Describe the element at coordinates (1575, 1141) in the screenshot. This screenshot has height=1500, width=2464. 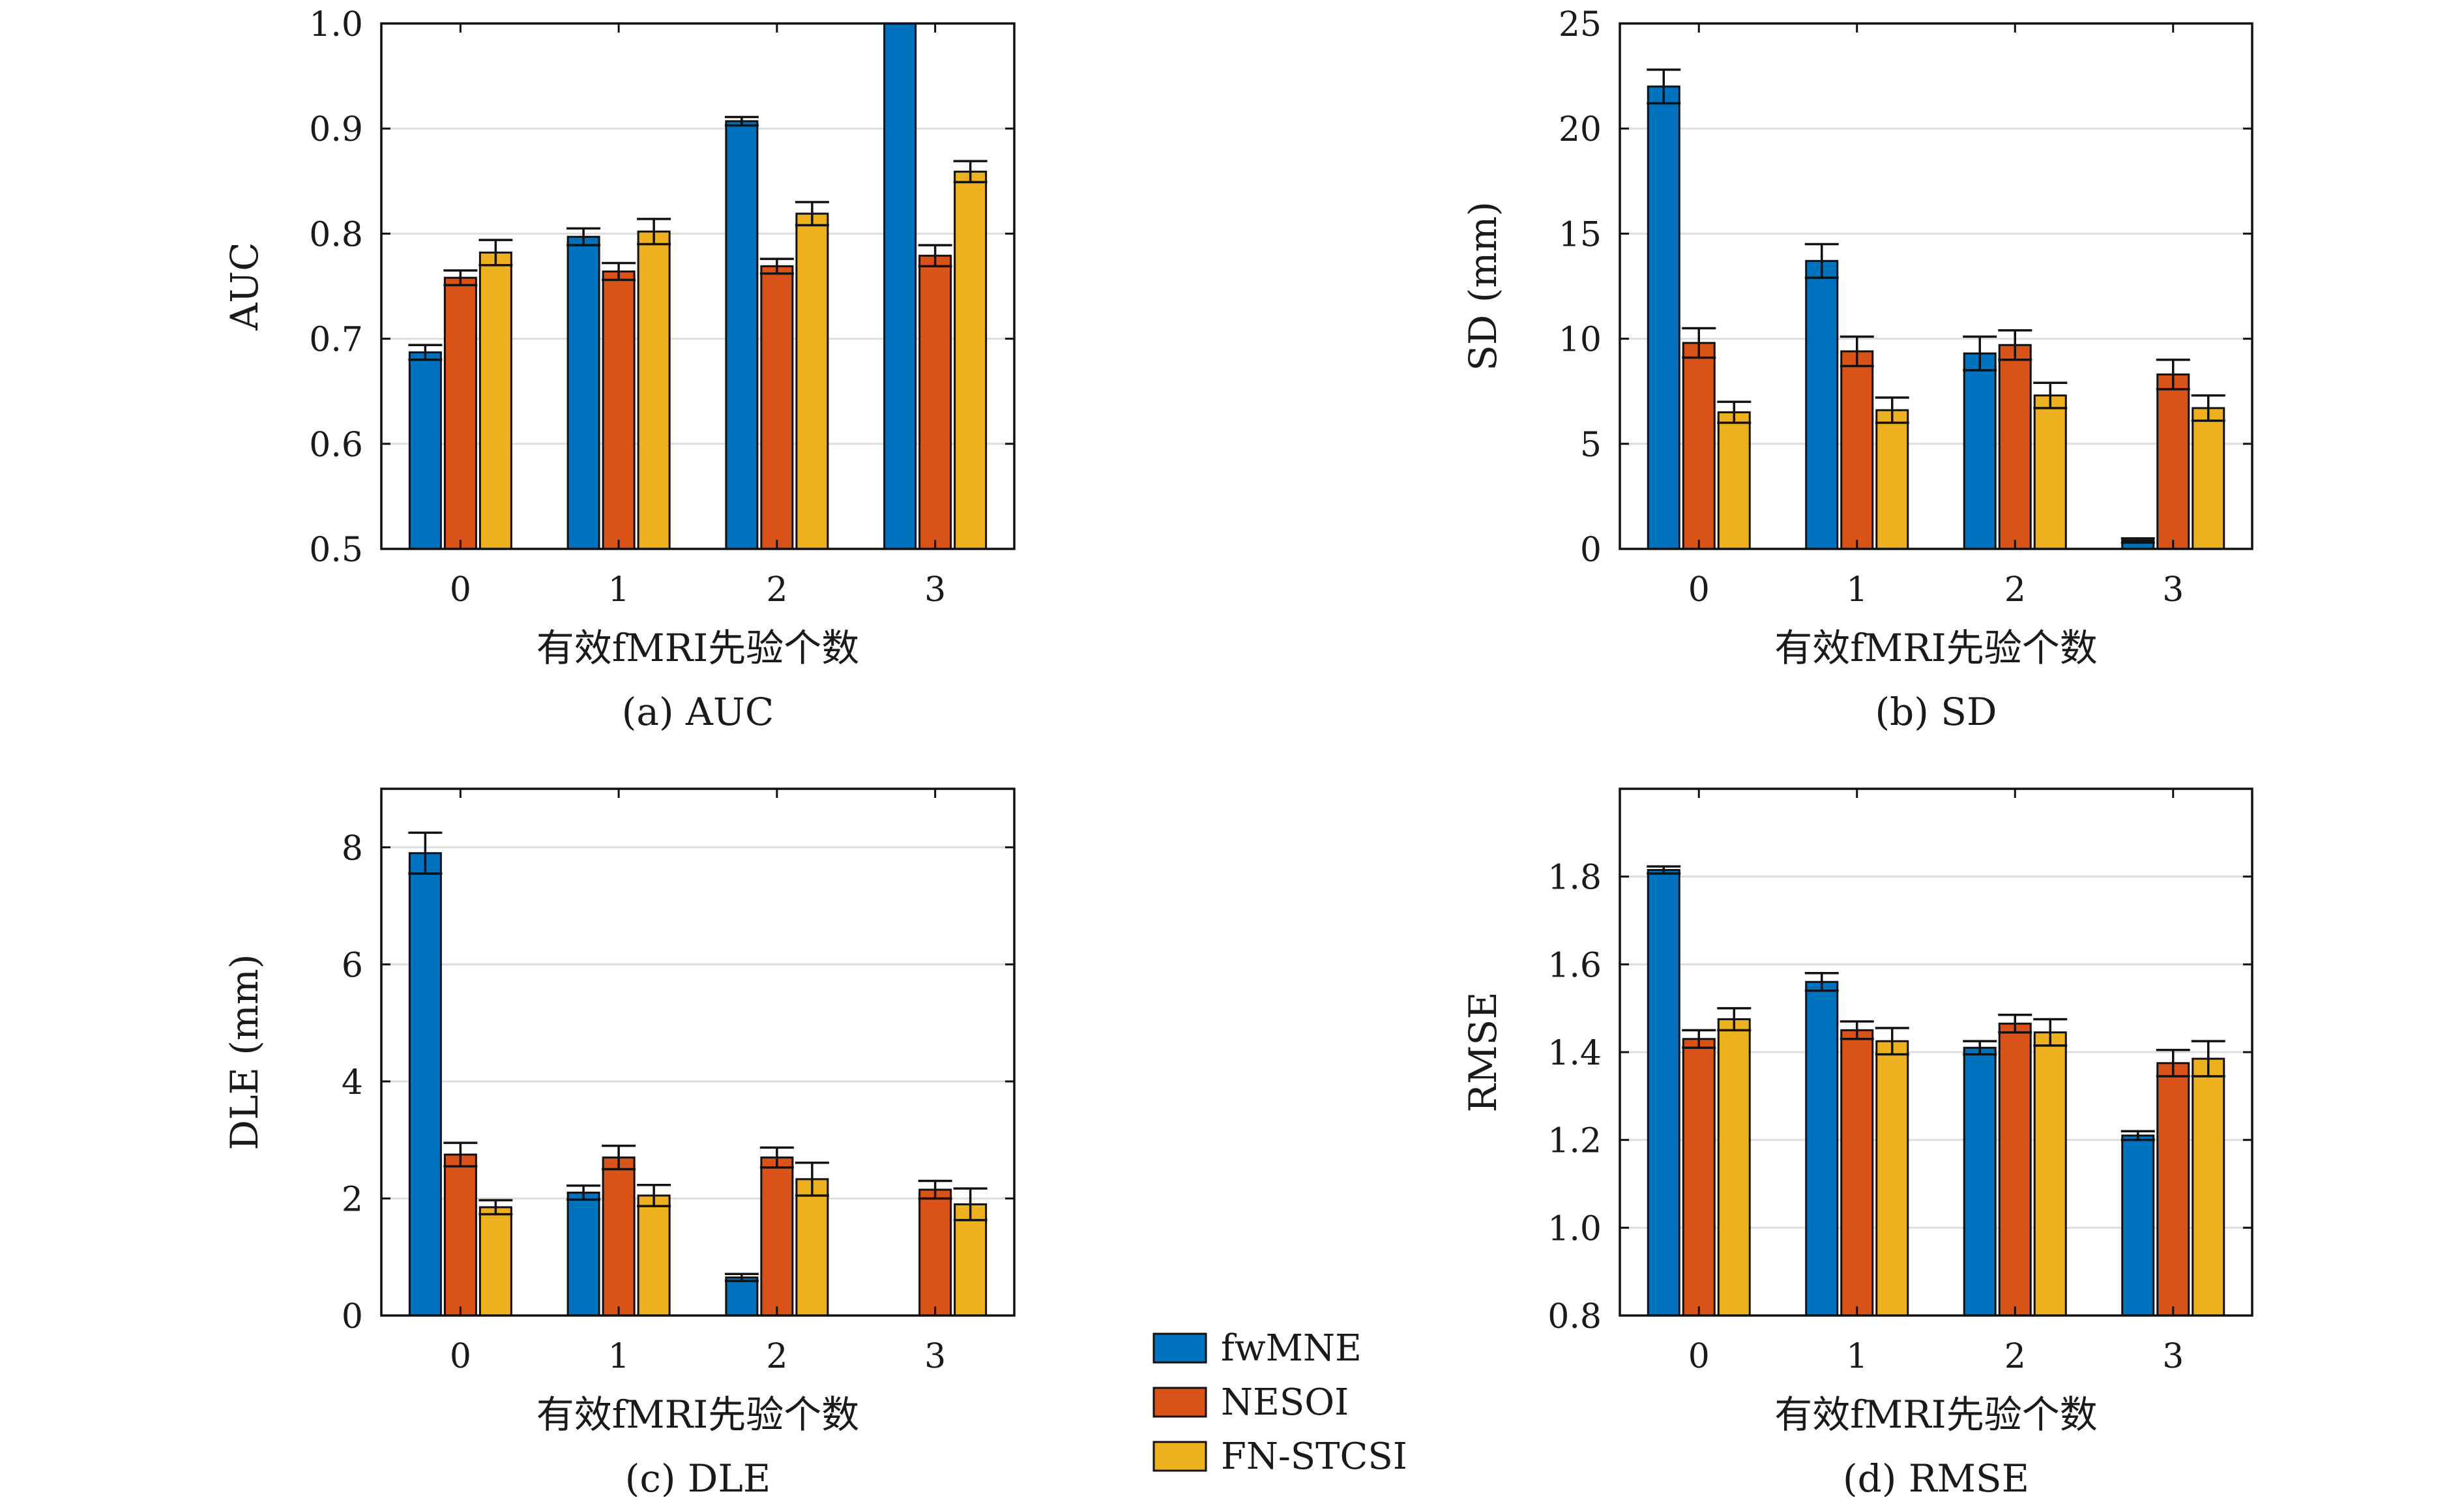
I see `y-tick-label: 1.2` at that location.